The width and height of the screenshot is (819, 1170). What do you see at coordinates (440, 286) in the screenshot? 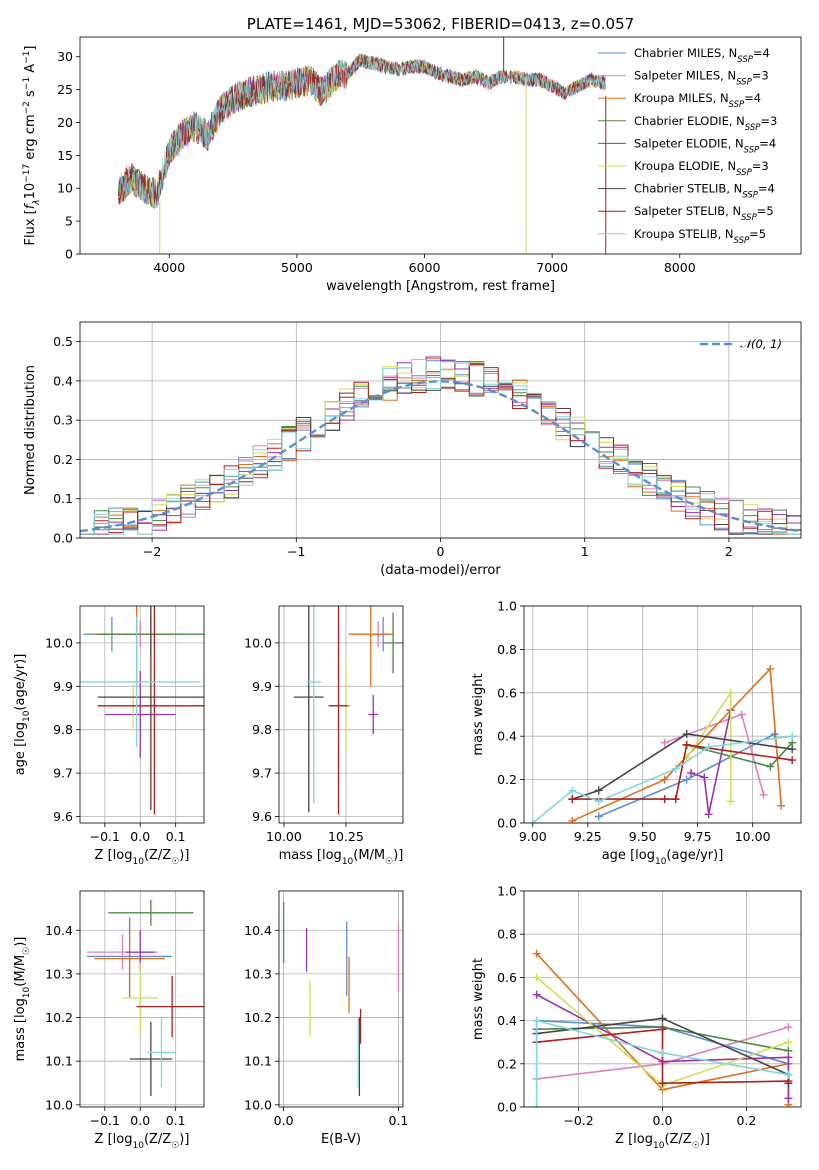
I see `x-axis-label: wavelength [Angstrom, rest frame]` at bounding box center [440, 286].